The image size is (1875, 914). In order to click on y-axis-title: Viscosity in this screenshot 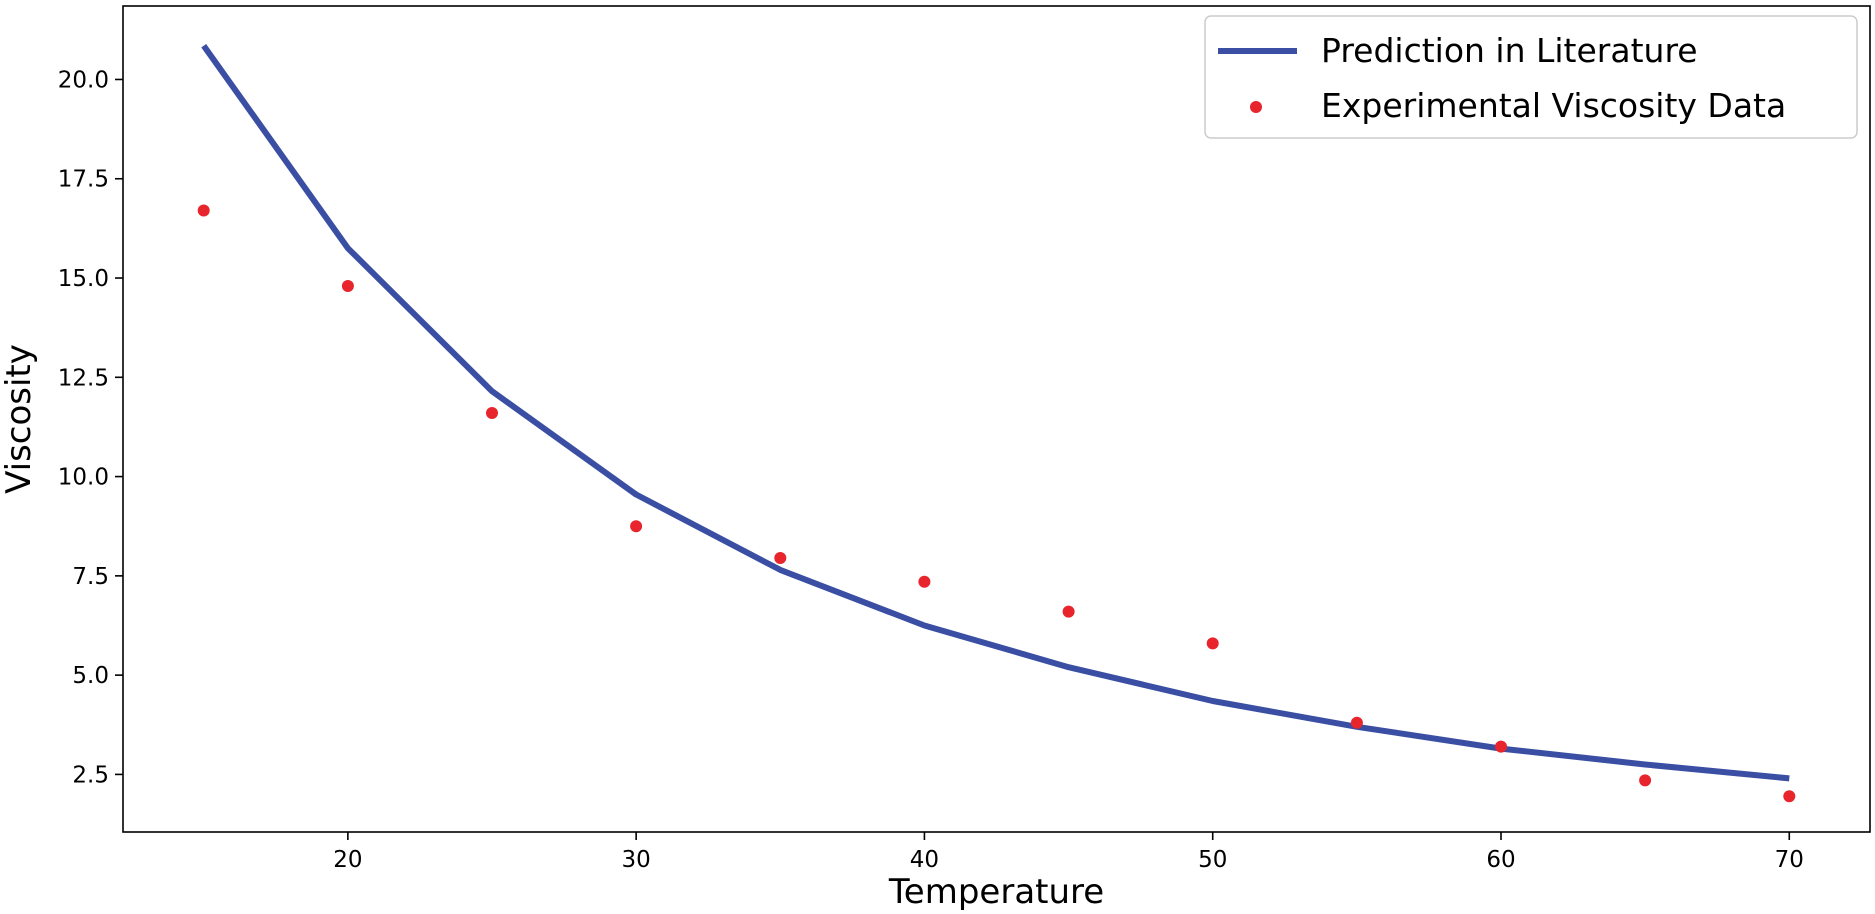, I will do `click(19, 419)`.